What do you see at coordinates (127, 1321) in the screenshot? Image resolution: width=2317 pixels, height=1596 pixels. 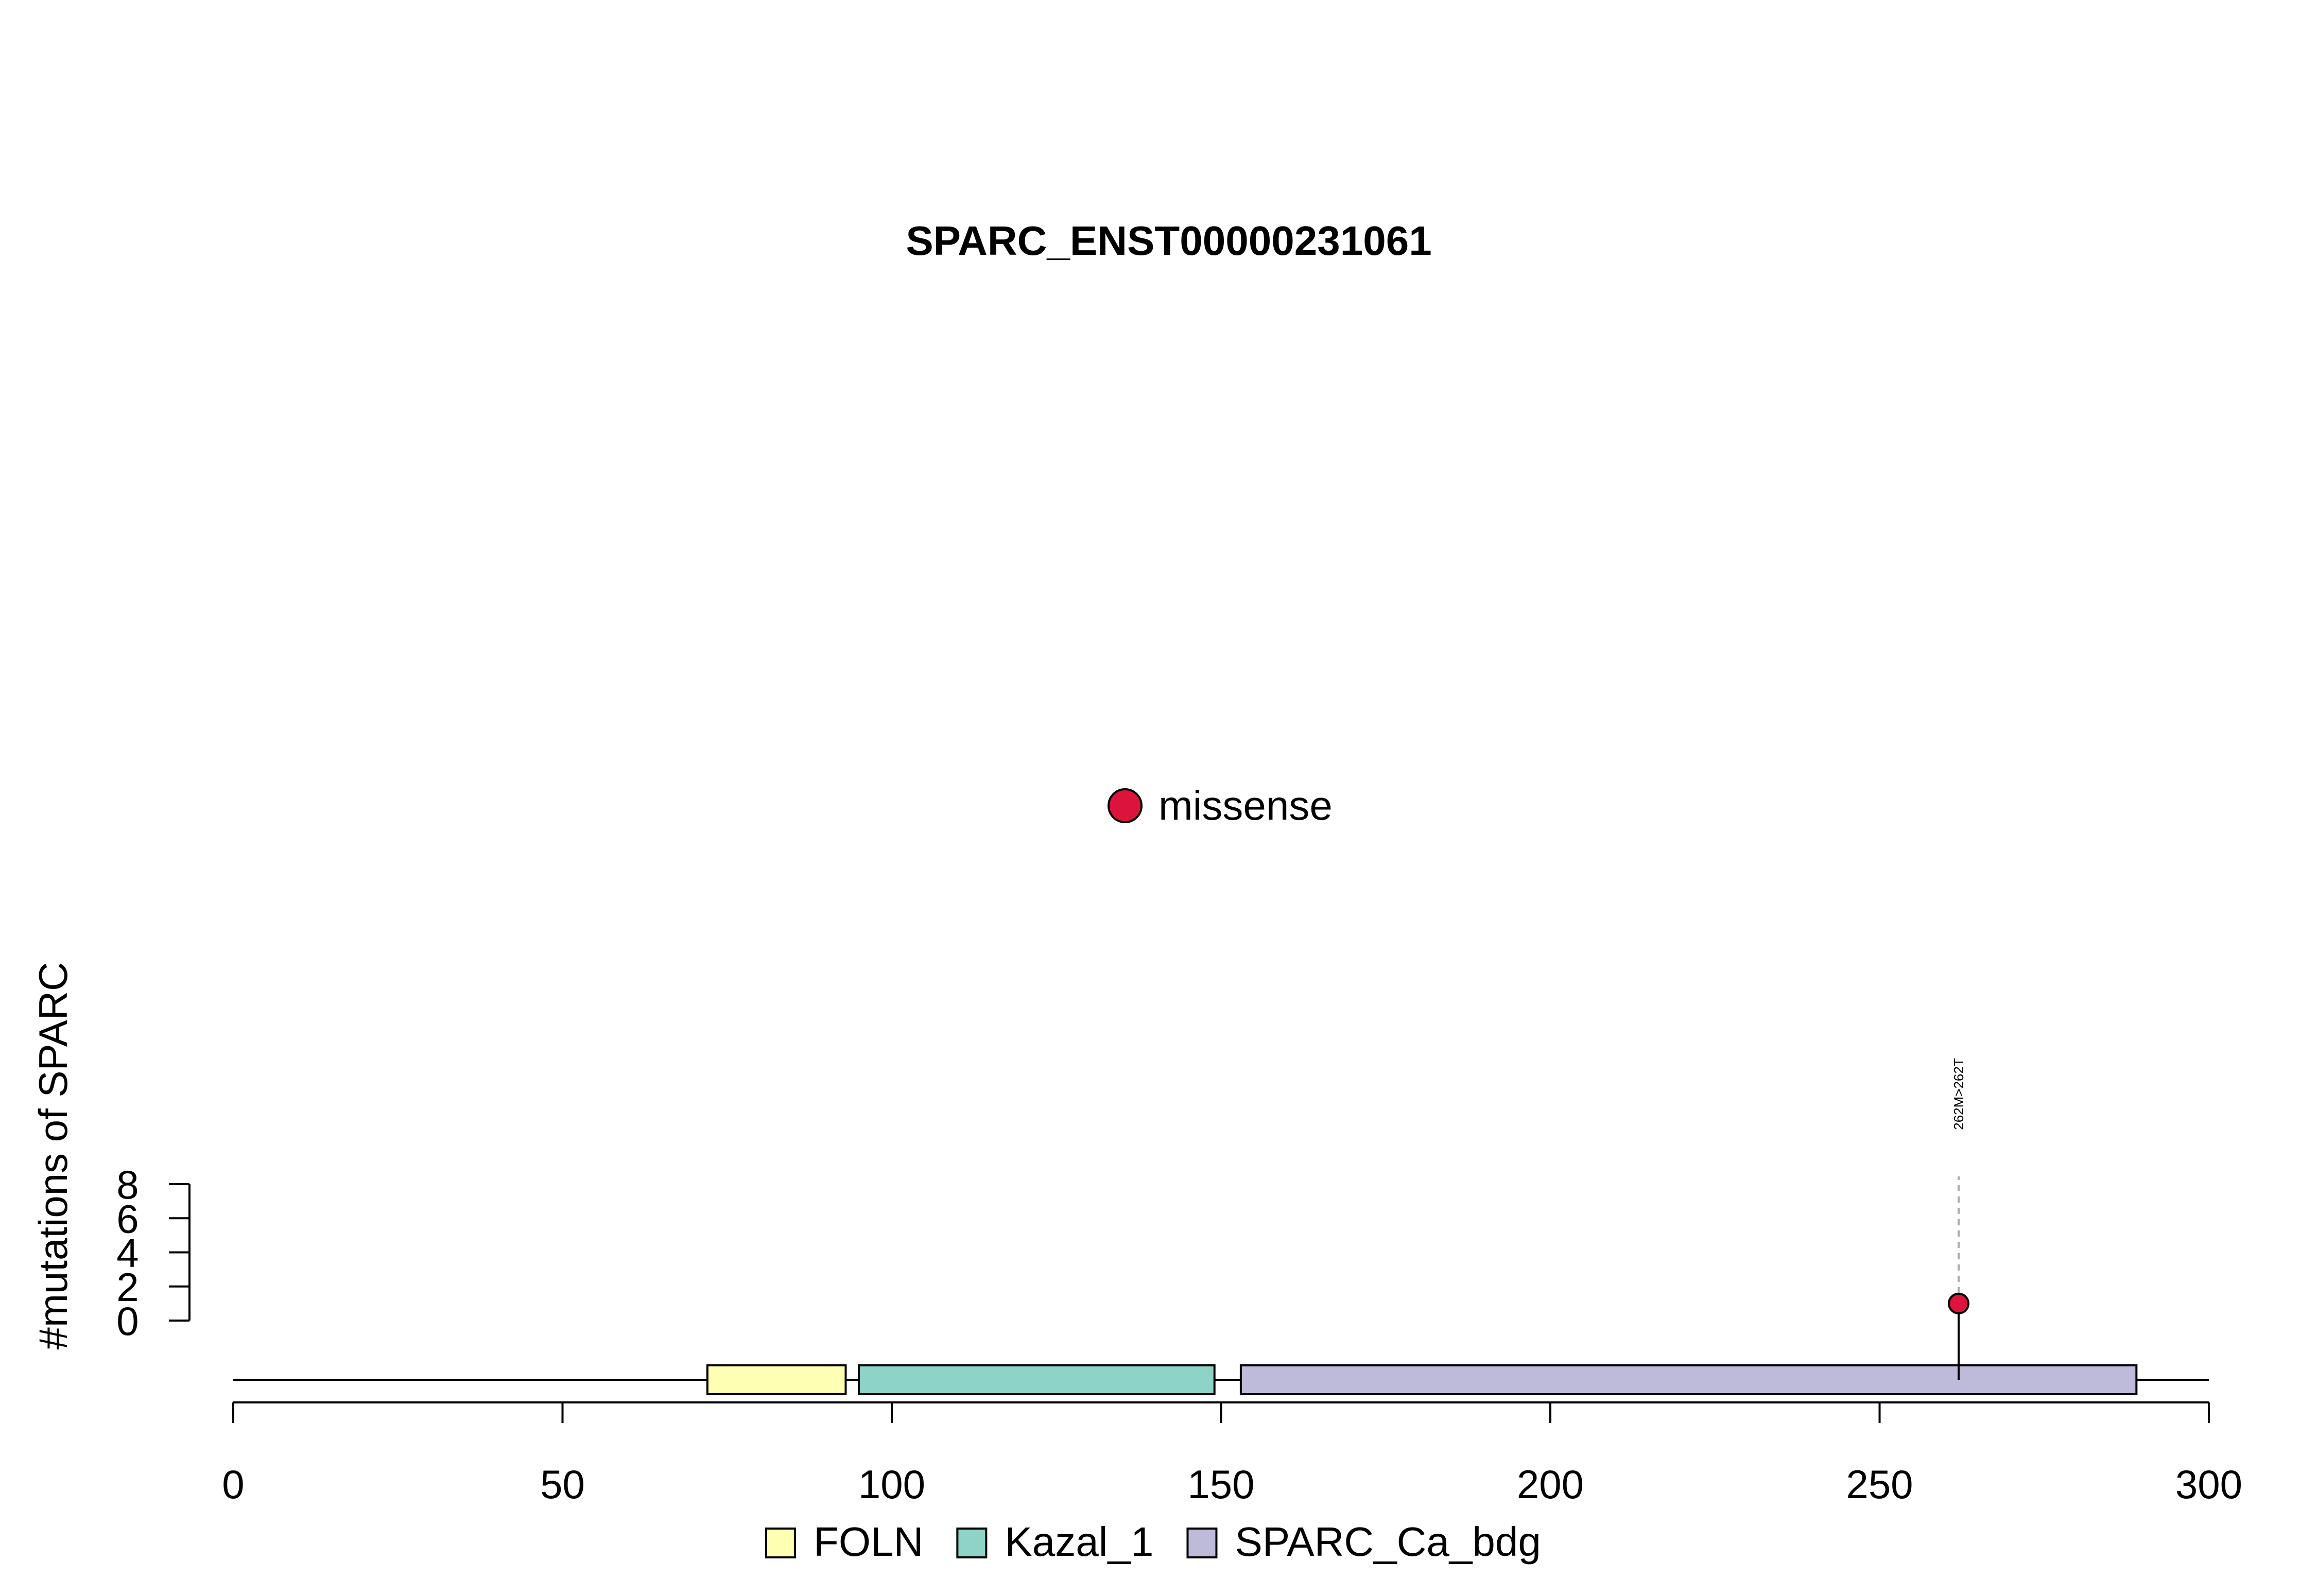 I see `y-tick-label: 0` at bounding box center [127, 1321].